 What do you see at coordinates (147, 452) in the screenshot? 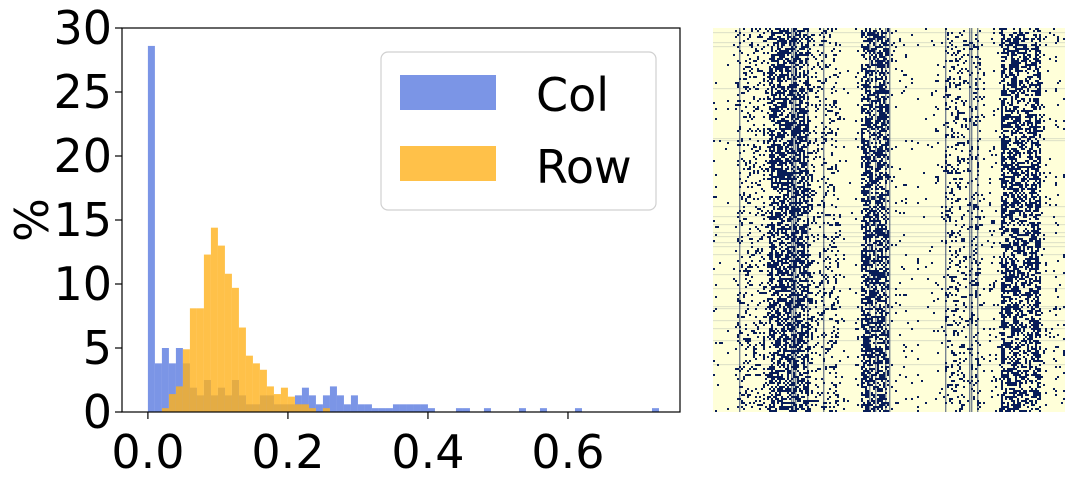
I see `x-tick-label: 0.0` at bounding box center [147, 452].